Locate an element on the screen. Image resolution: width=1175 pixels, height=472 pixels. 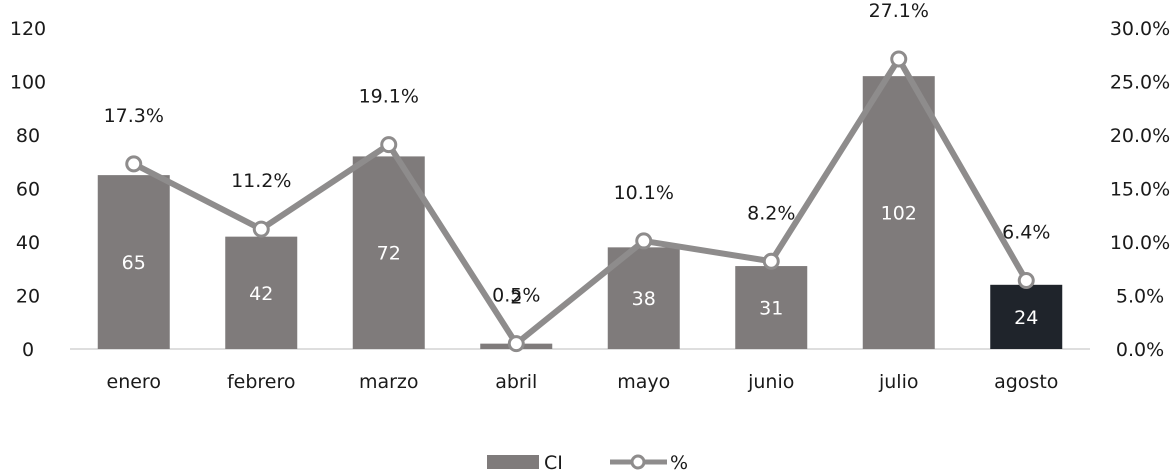
bar-value-label: 2 is located at coordinates (516, 298).